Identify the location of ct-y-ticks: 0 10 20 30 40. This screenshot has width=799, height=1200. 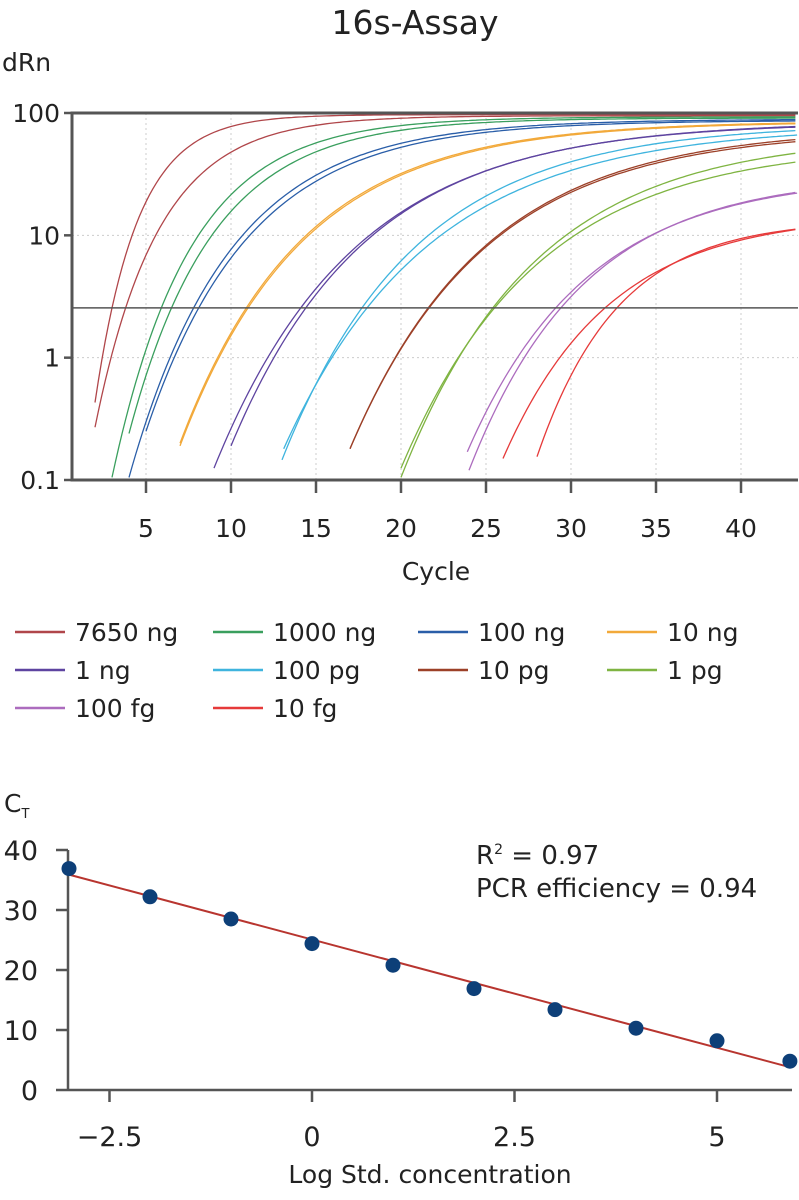
(36, 971).